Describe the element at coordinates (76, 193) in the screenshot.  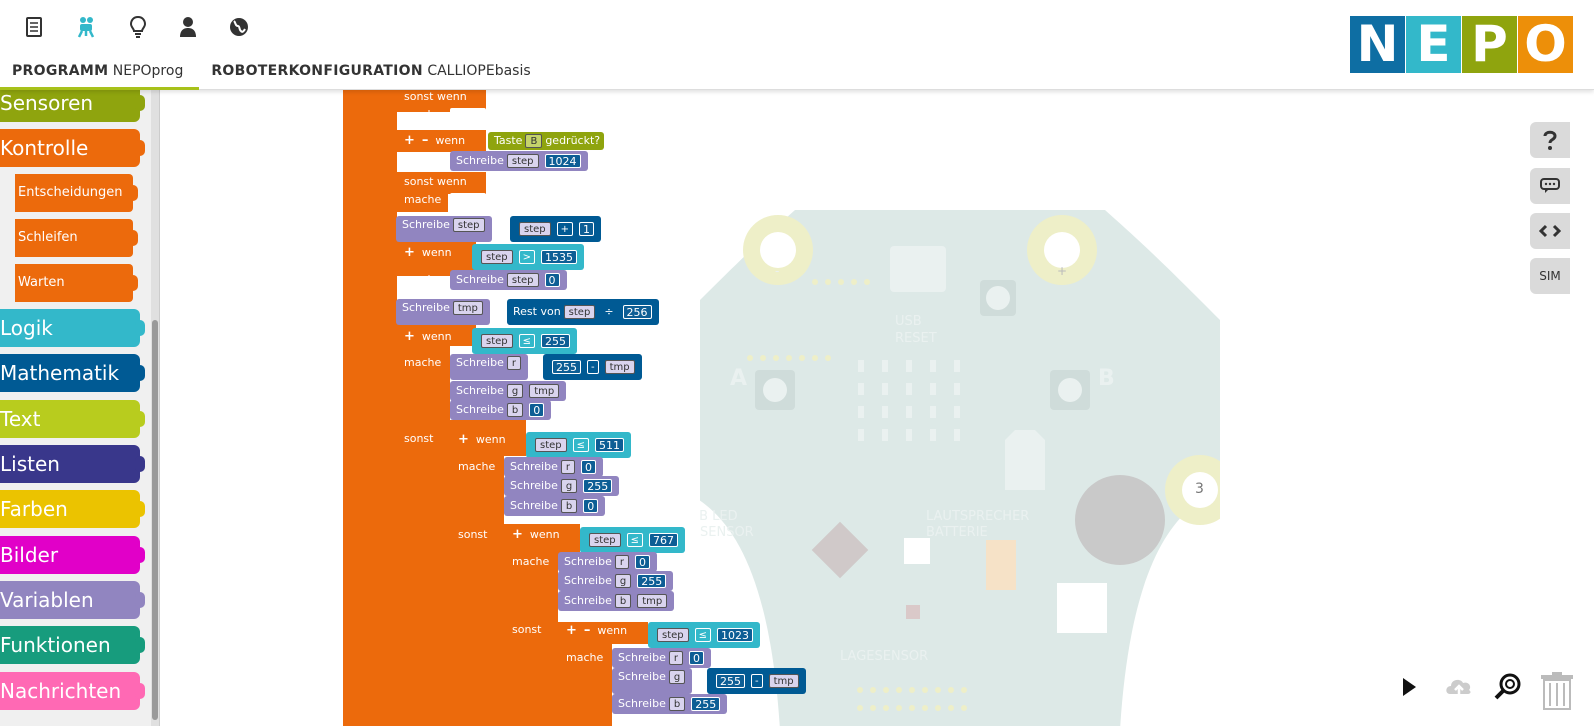
I see `category-entscheidungen: Entscheidungen` at that location.